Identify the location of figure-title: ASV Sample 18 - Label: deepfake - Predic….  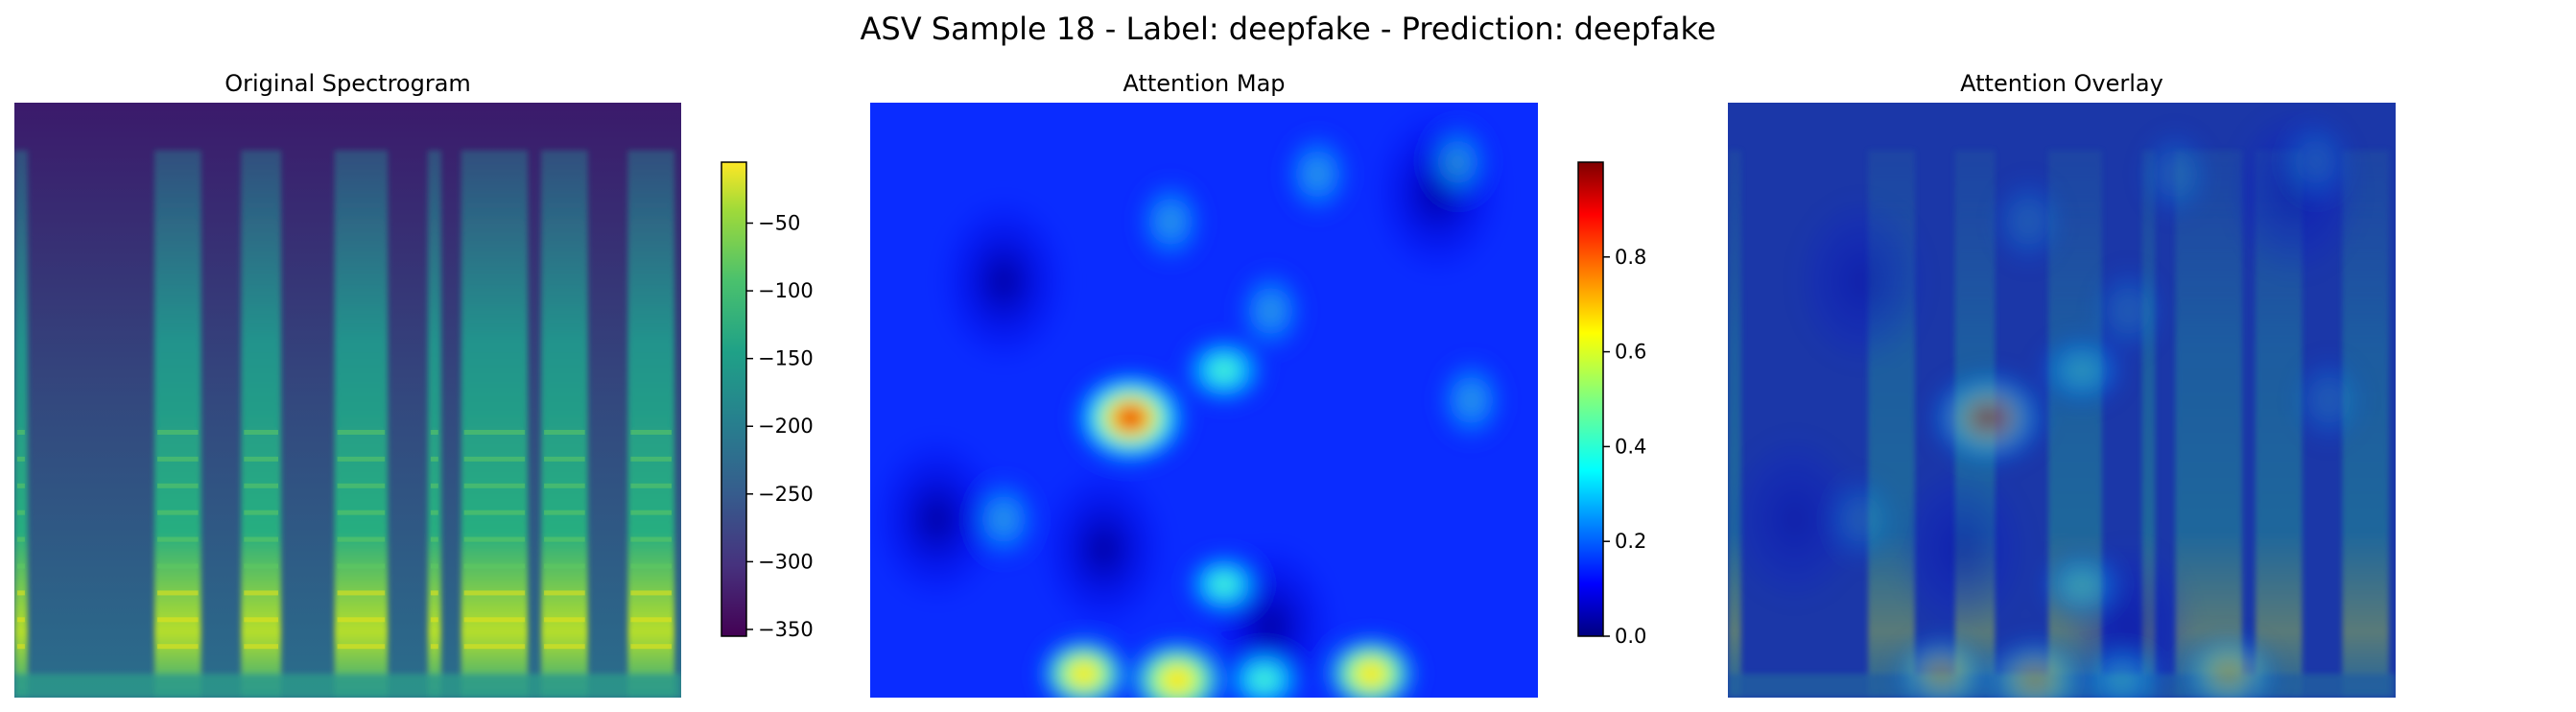
(1288, 29).